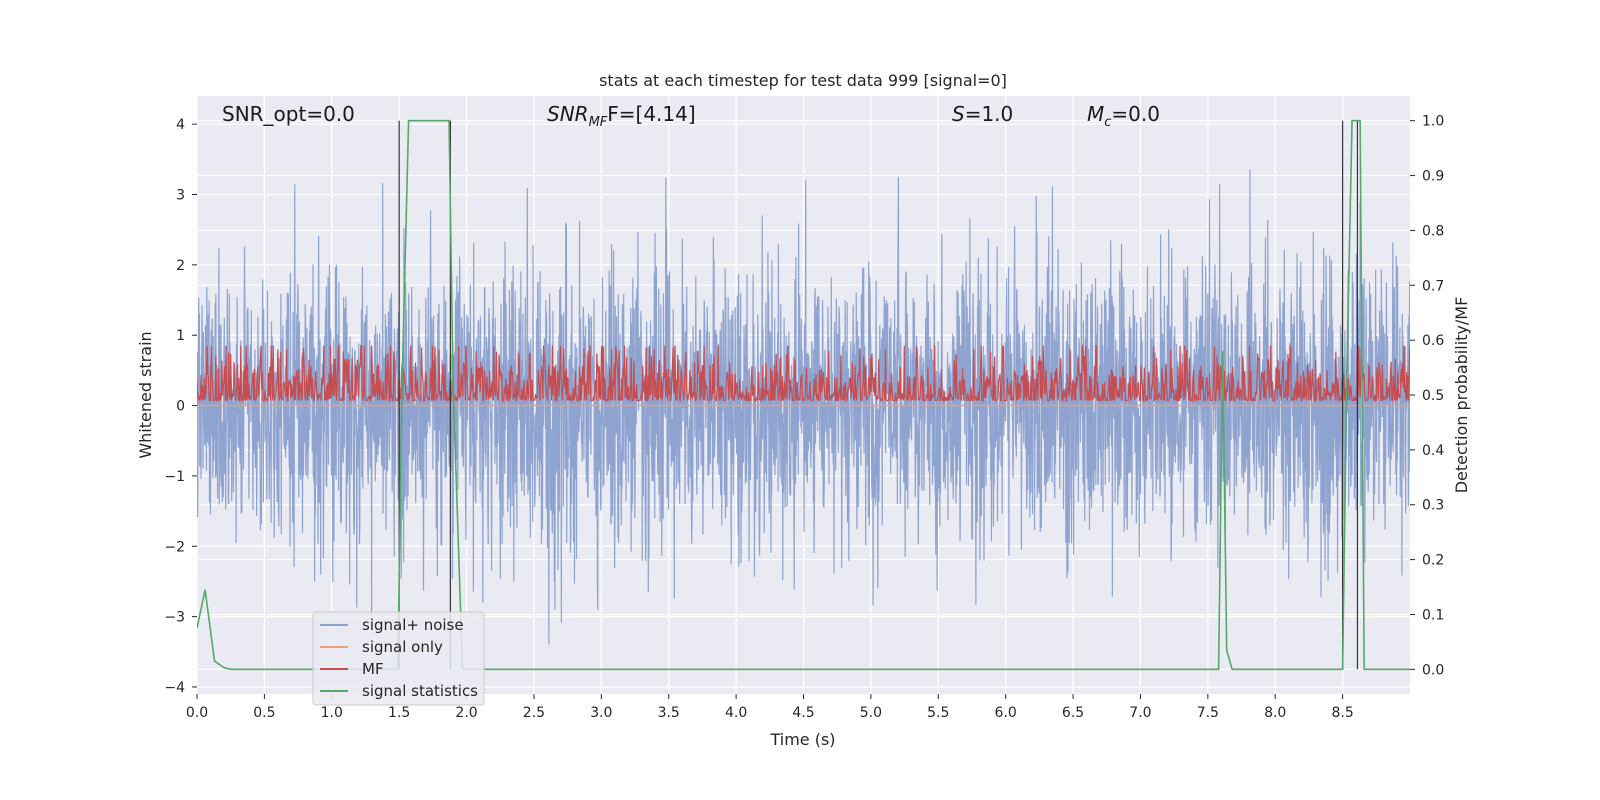 The image size is (1600, 800). I want to click on y2-axis-label: Detection probability/MF, so click(1461, 395).